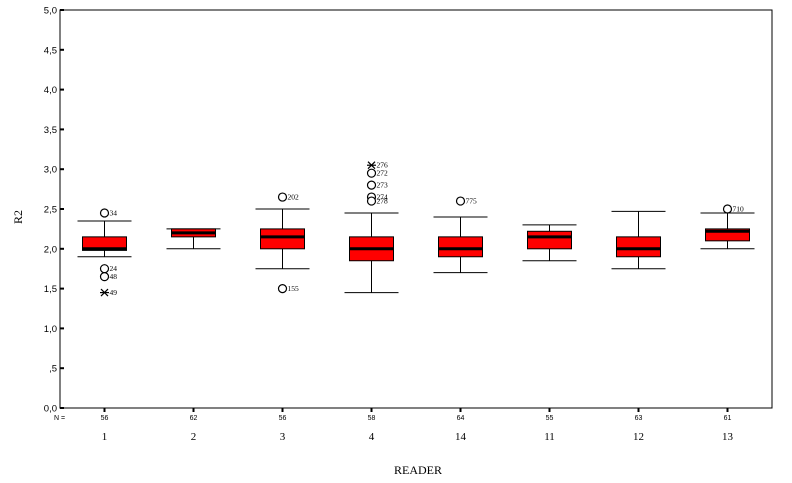  What do you see at coordinates (50, 210) in the screenshot?
I see `y-tick-label: 2,5` at bounding box center [50, 210].